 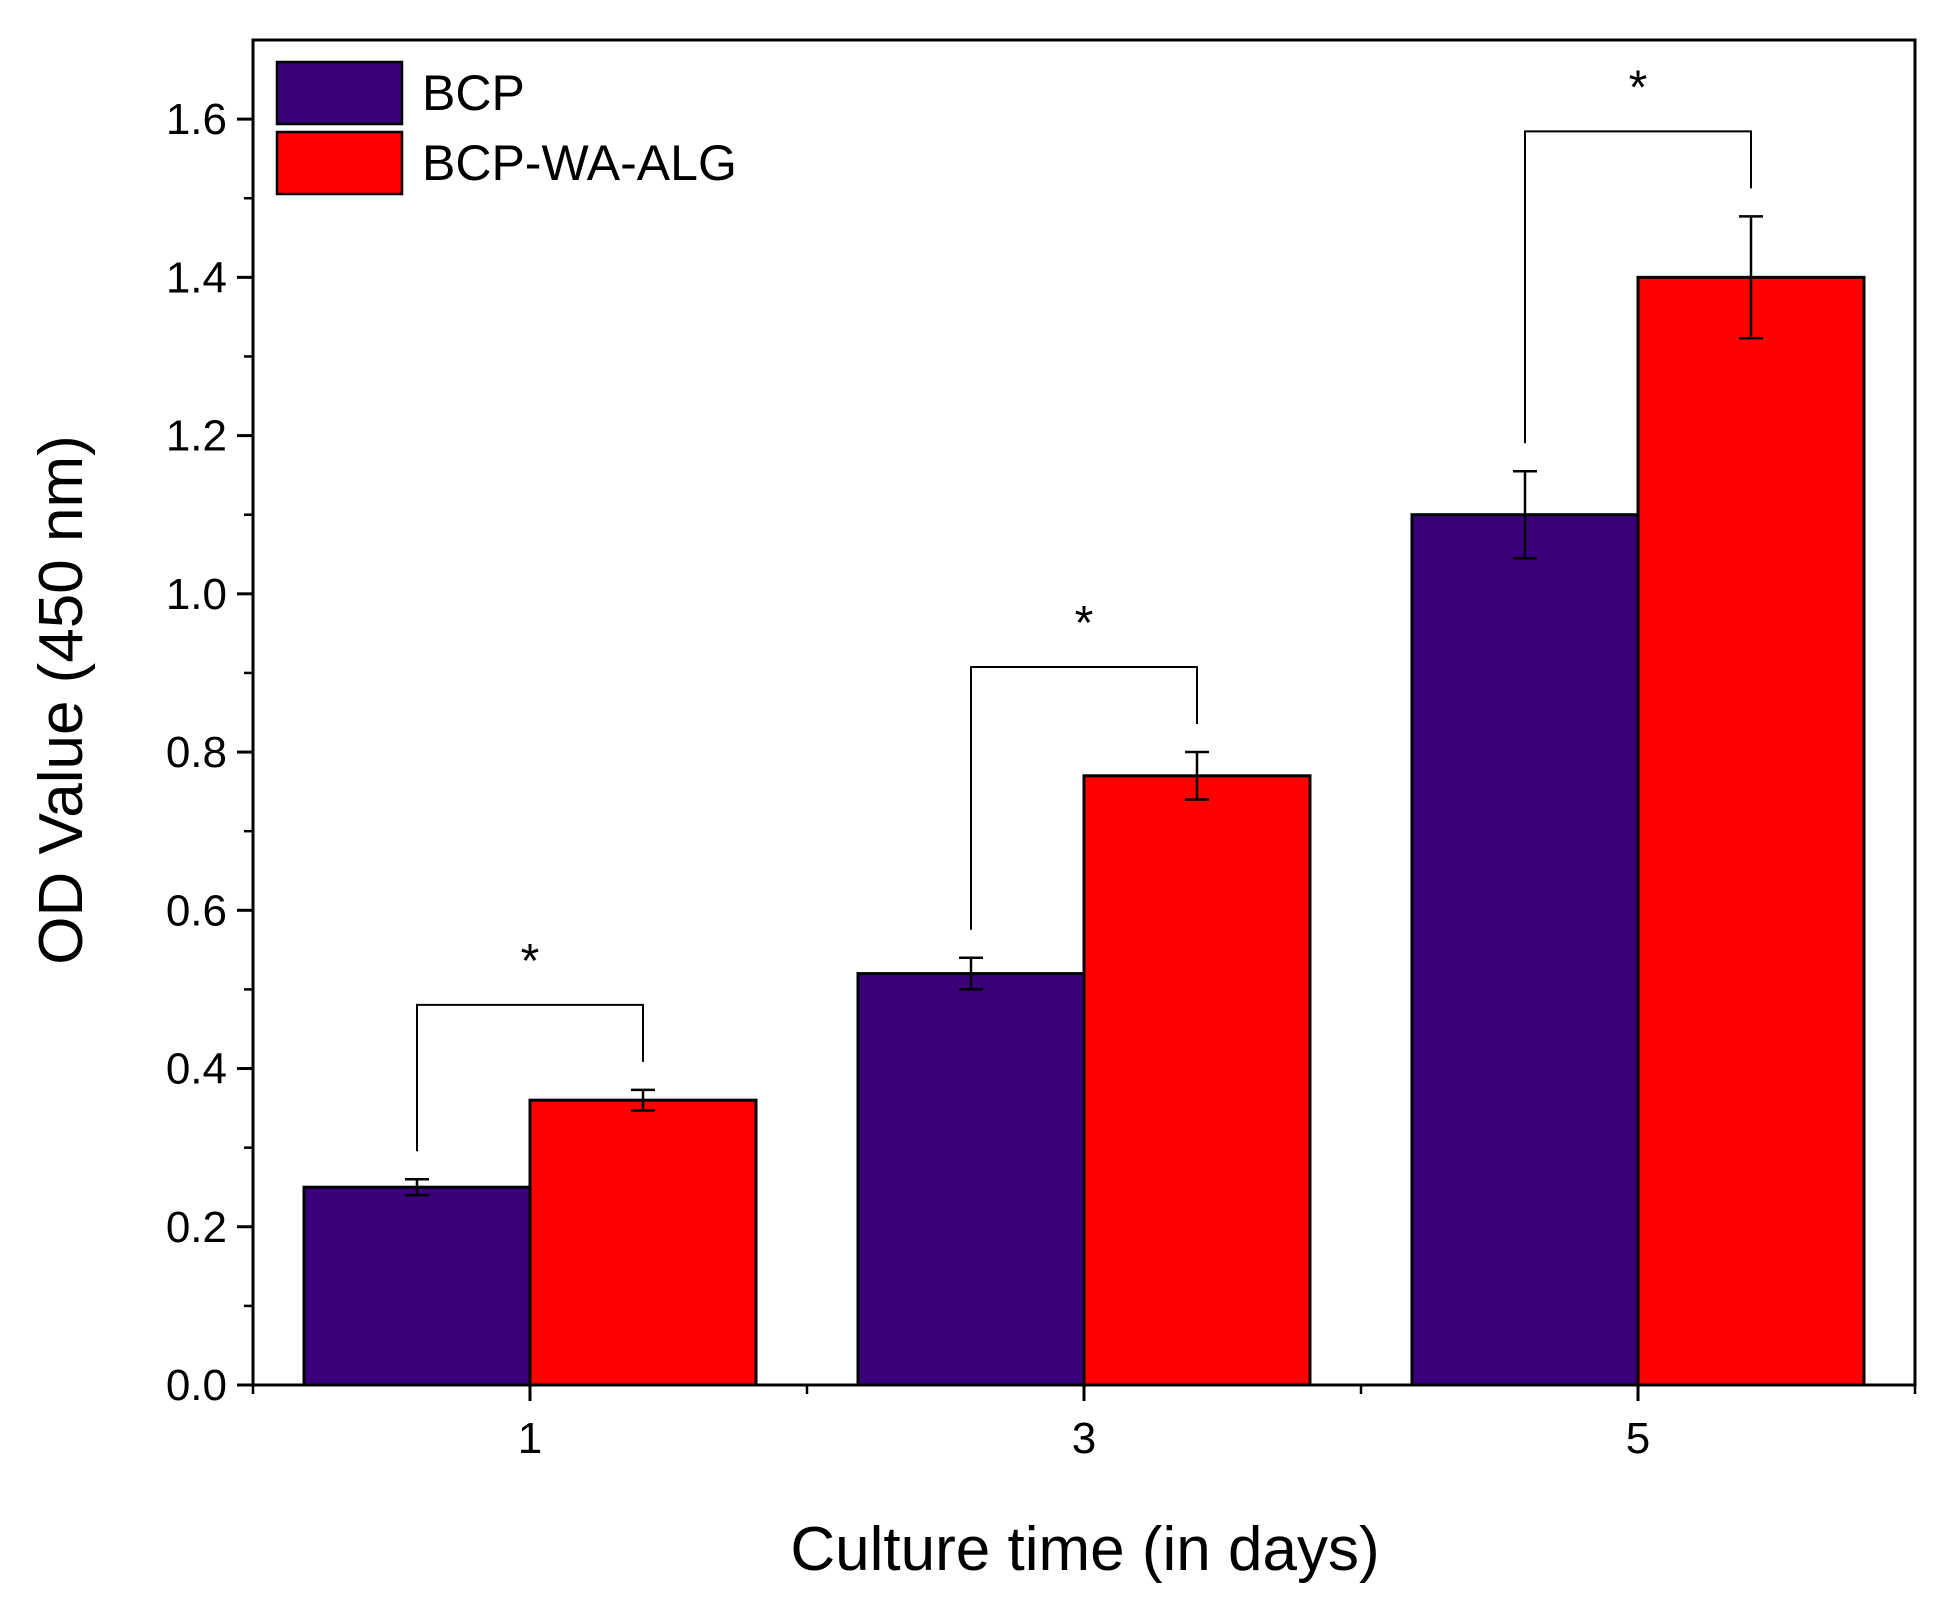 What do you see at coordinates (196, 1385) in the screenshot?
I see `y-tick-label: 0.0` at bounding box center [196, 1385].